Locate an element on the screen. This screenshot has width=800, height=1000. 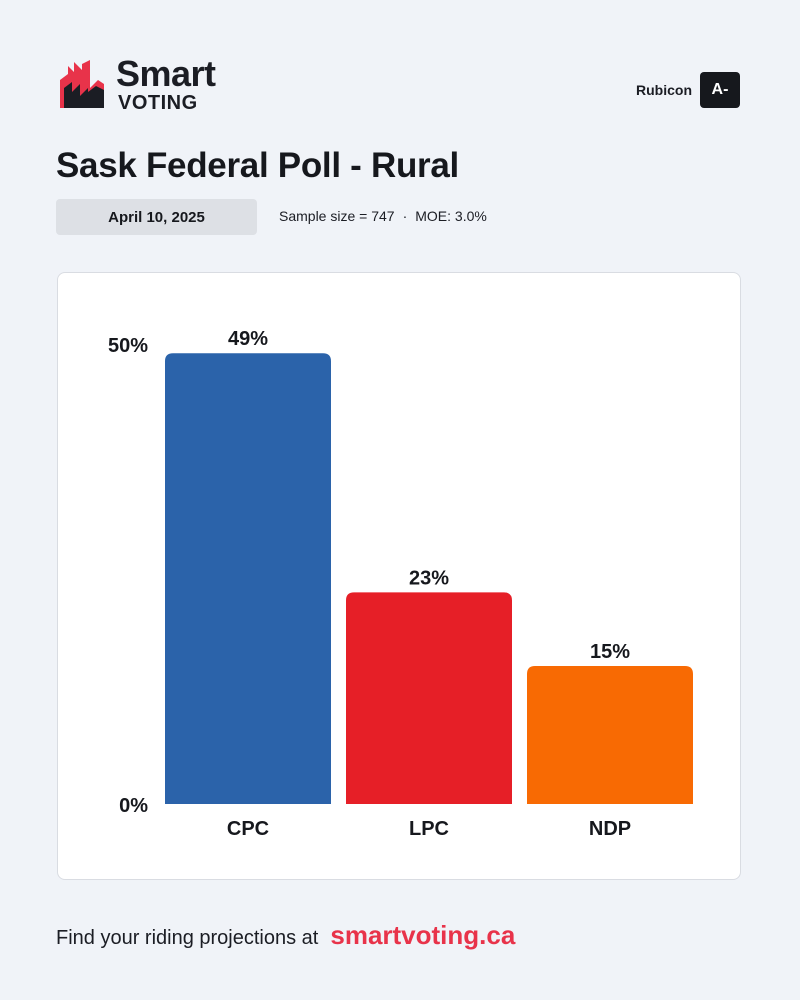
poll-date: April 10, 2025 is located at coordinates (156, 217).